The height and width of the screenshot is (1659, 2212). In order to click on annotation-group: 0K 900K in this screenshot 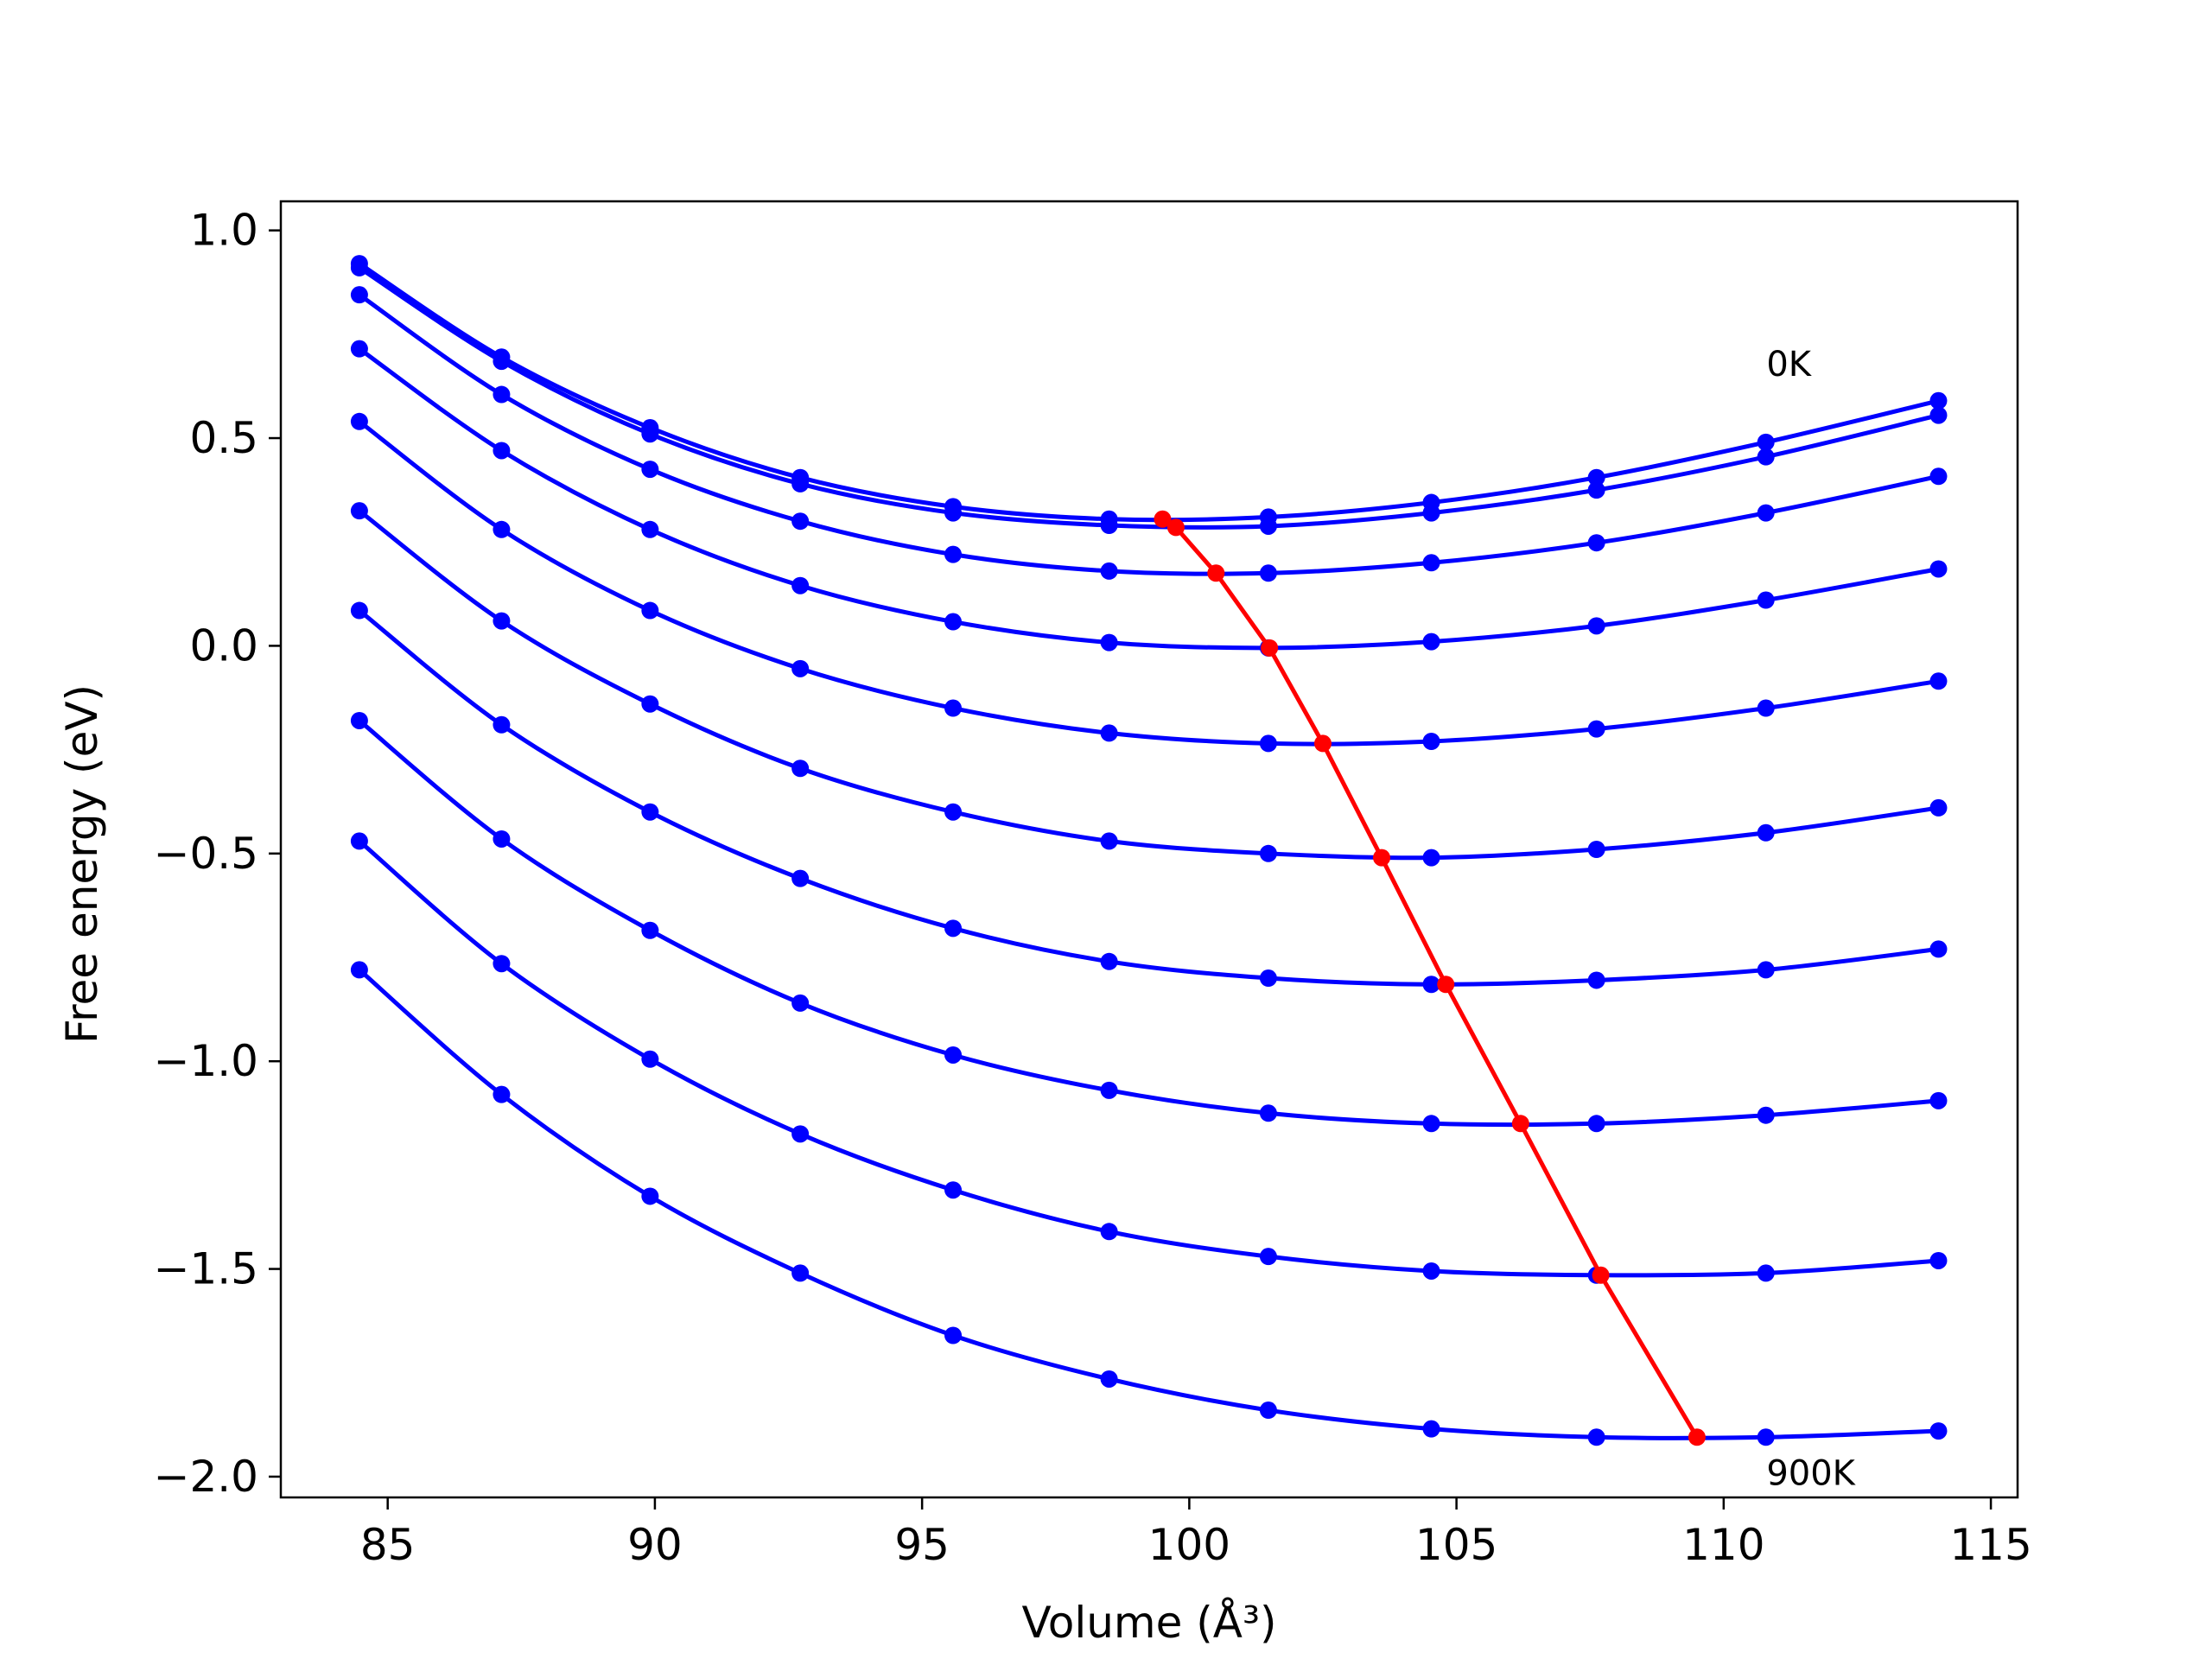, I will do `click(1811, 919)`.